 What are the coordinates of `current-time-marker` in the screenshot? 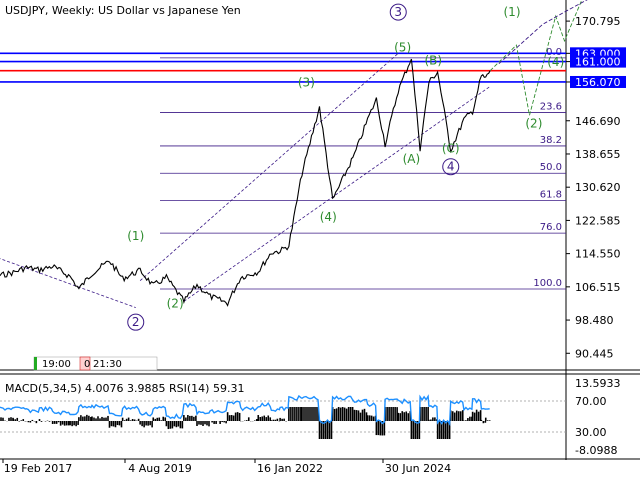 It's located at (85, 363).